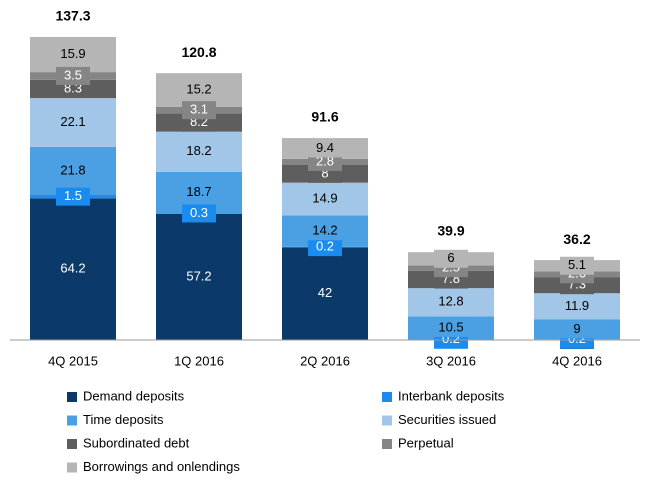 The height and width of the screenshot is (482, 645). I want to click on x-tick-label: 2Q 2016, so click(325, 360).